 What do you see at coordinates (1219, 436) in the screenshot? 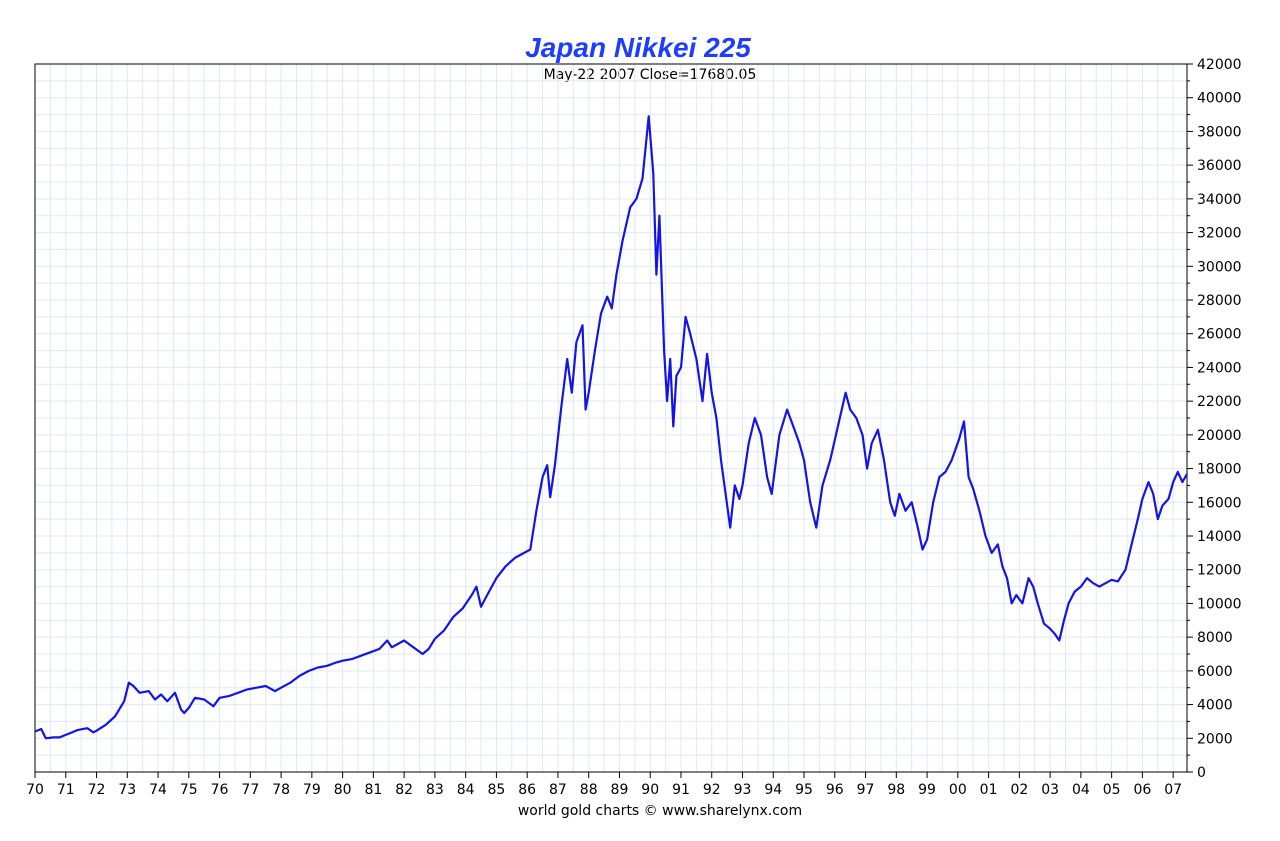
I see `y-tick-label: 20000` at bounding box center [1219, 436].